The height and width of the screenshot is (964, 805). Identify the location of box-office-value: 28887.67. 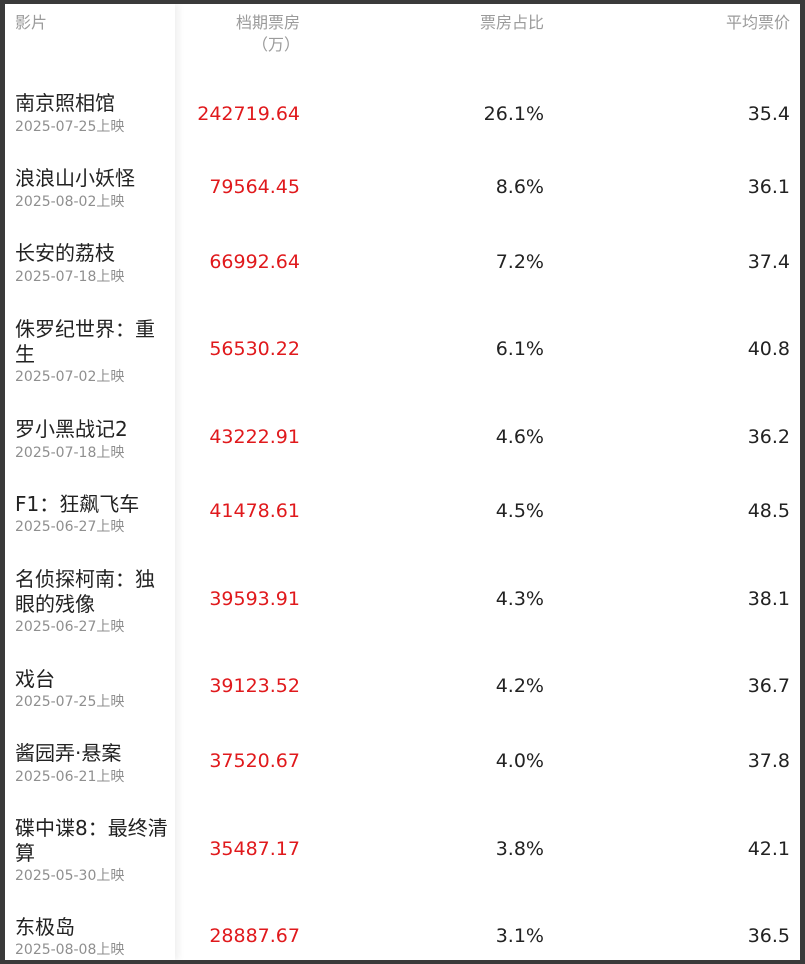
(254, 936).